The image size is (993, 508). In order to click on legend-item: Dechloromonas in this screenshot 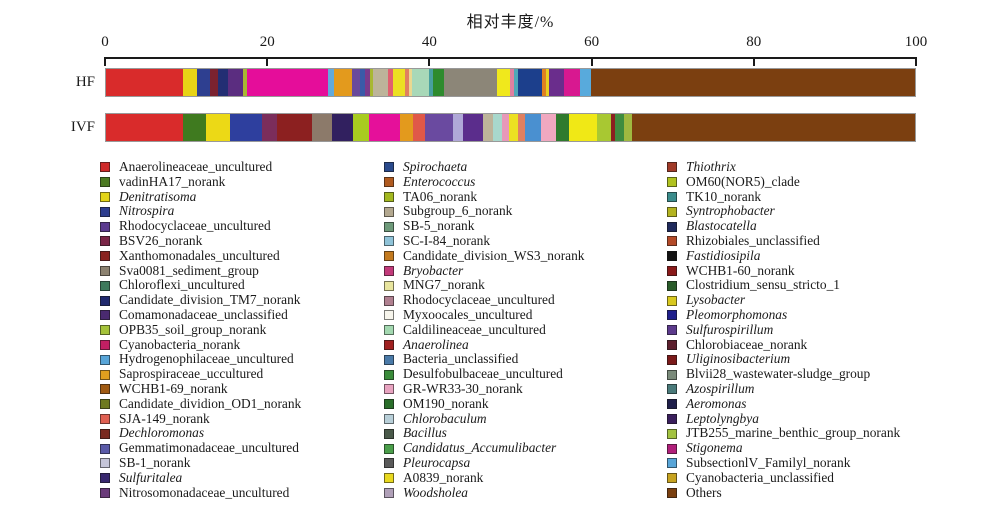, I will do `click(200, 433)`.